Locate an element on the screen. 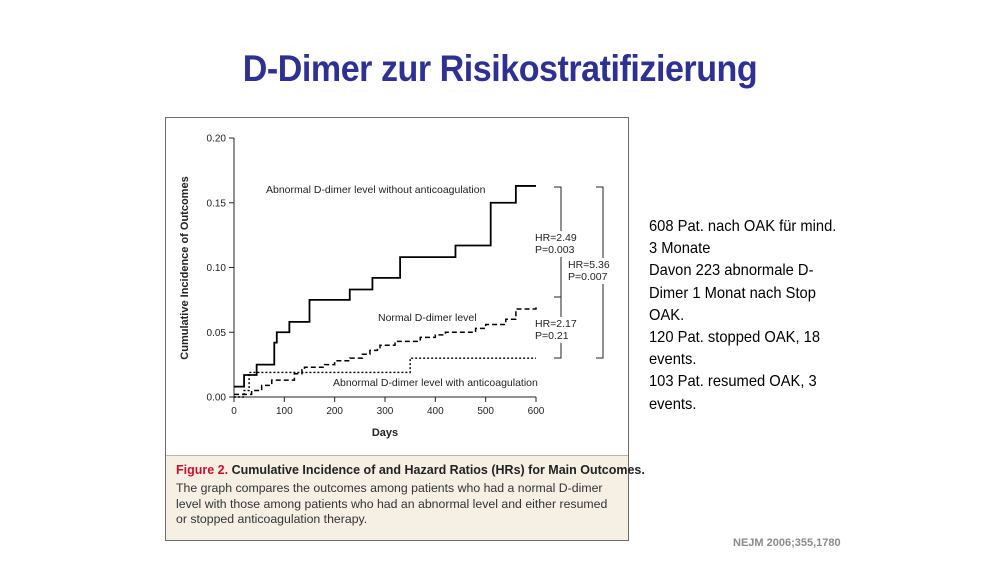 This screenshot has height=563, width=1000. hr-label: P=0.007 is located at coordinates (588, 277).